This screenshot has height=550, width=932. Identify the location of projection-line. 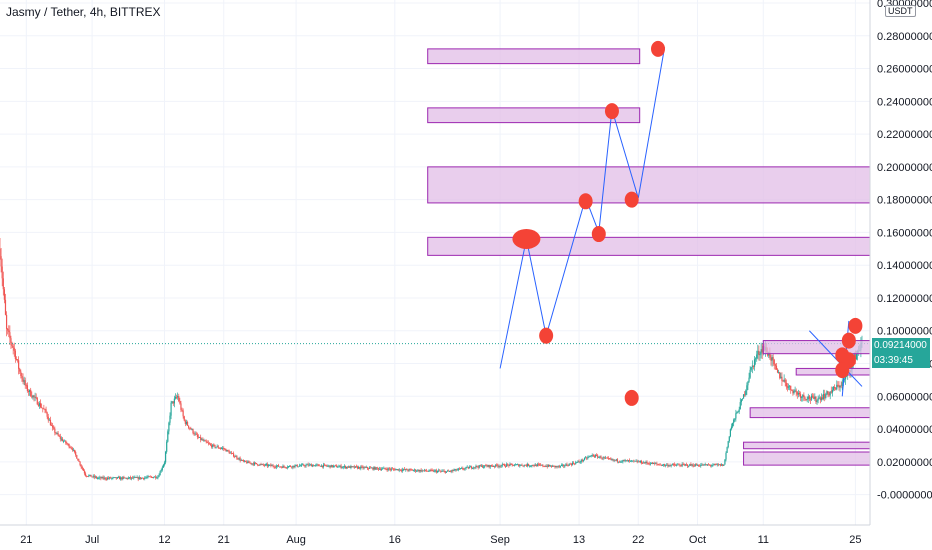
(582, 208).